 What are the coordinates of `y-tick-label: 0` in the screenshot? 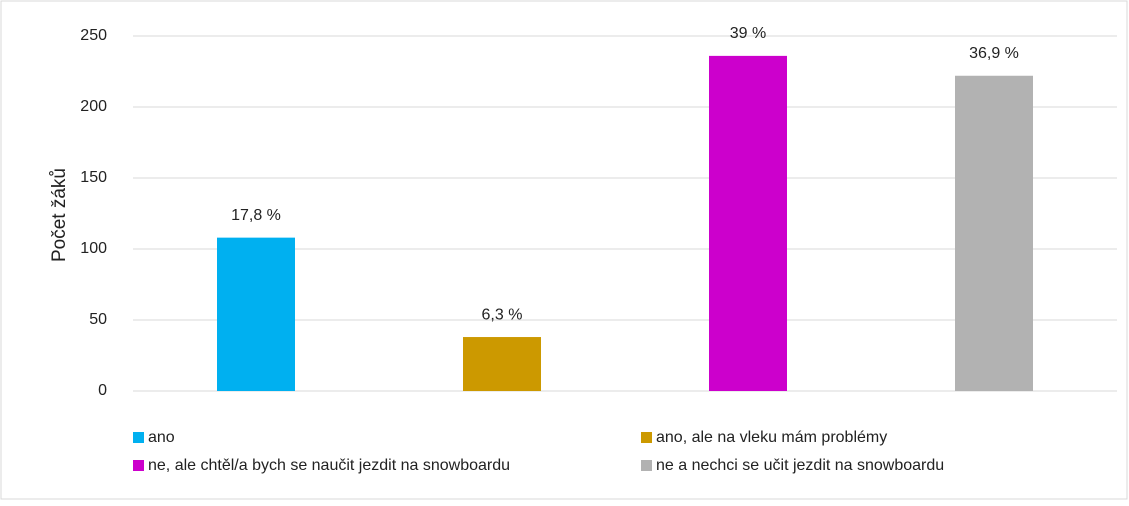 It's located at (102, 390).